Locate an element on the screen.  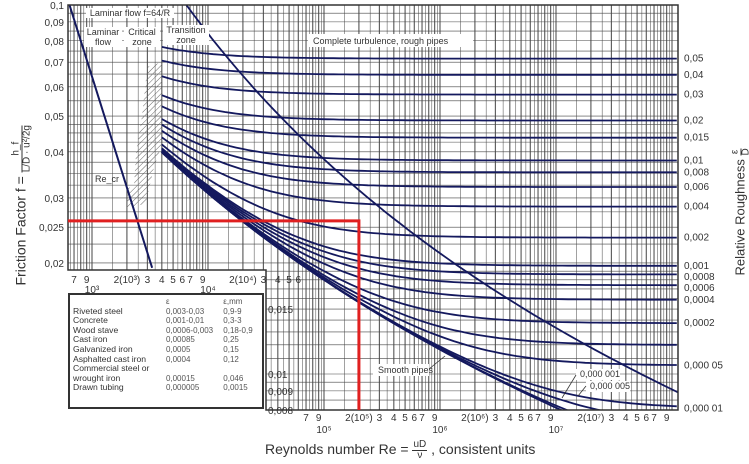
annotation-rough-5e6: 0,000 005 is located at coordinates (610, 386).